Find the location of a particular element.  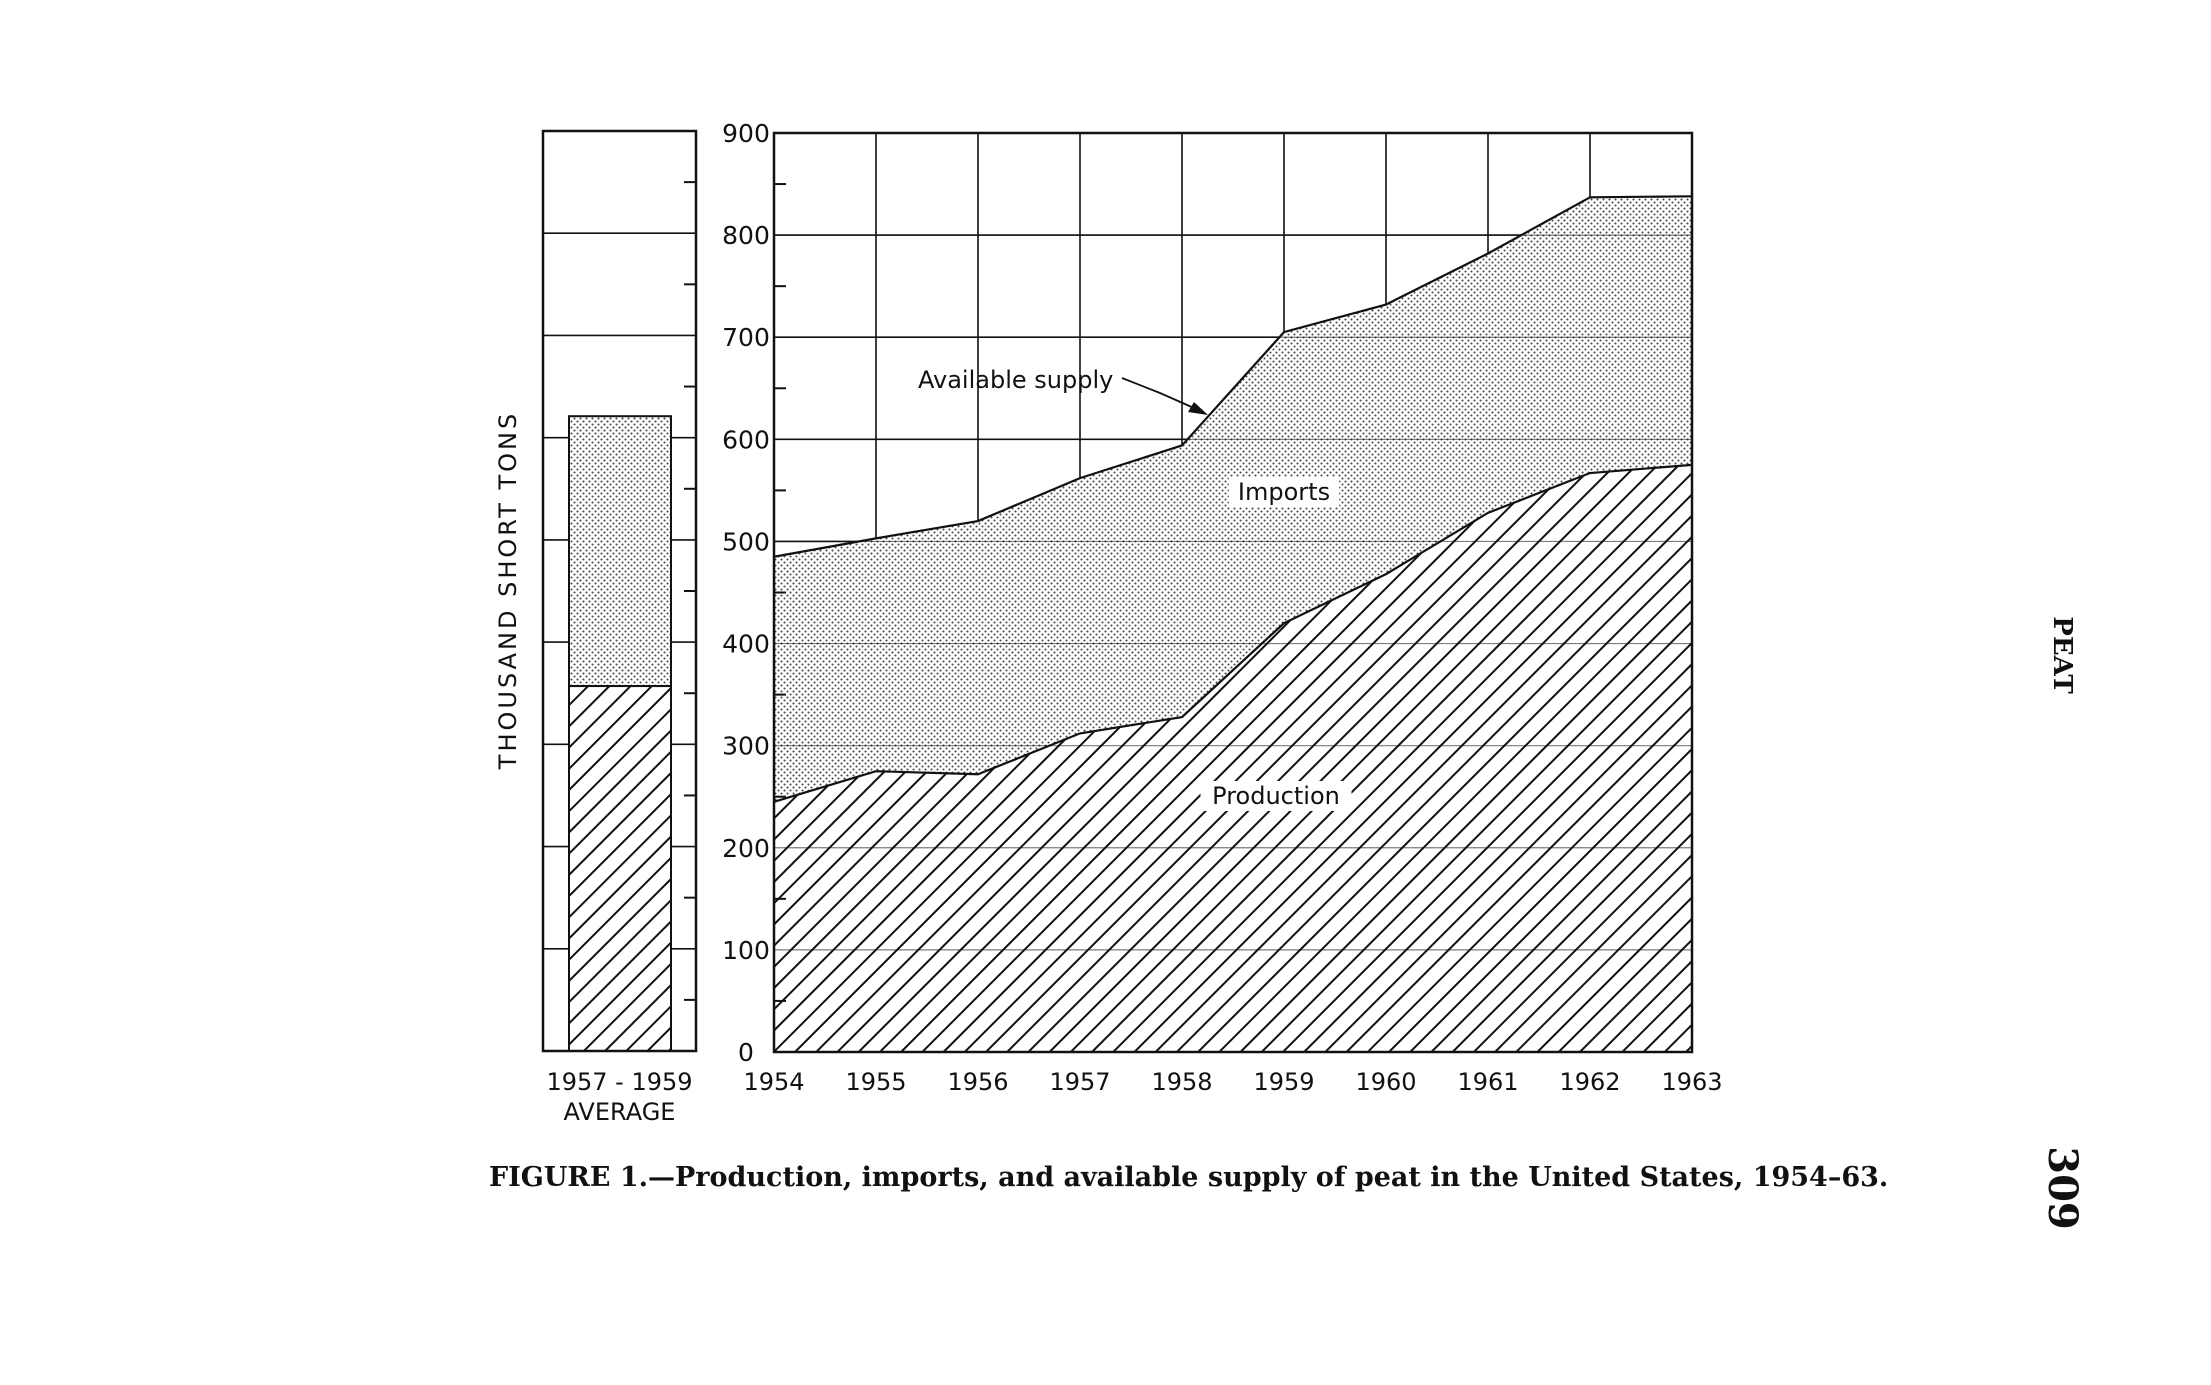

average-sub-label: AVERAGE is located at coordinates (620, 1112).